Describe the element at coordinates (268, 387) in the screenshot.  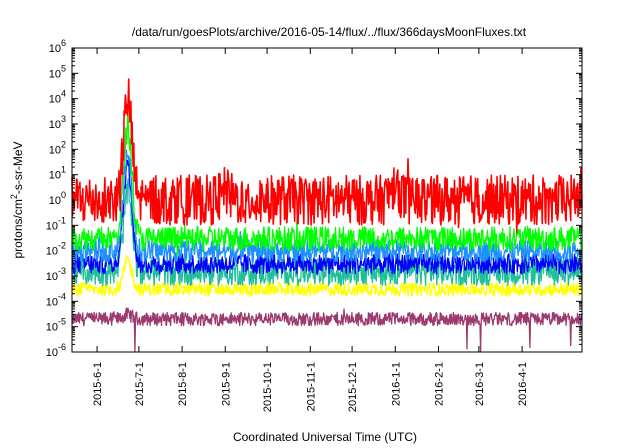
I see `x-tick-label: 2015-10-1` at that location.